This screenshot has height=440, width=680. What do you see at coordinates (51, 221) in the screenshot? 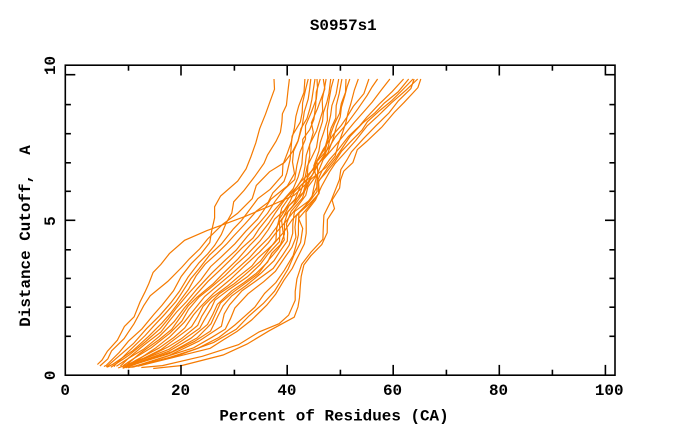
I see `svg-text: 5` at bounding box center [51, 221].